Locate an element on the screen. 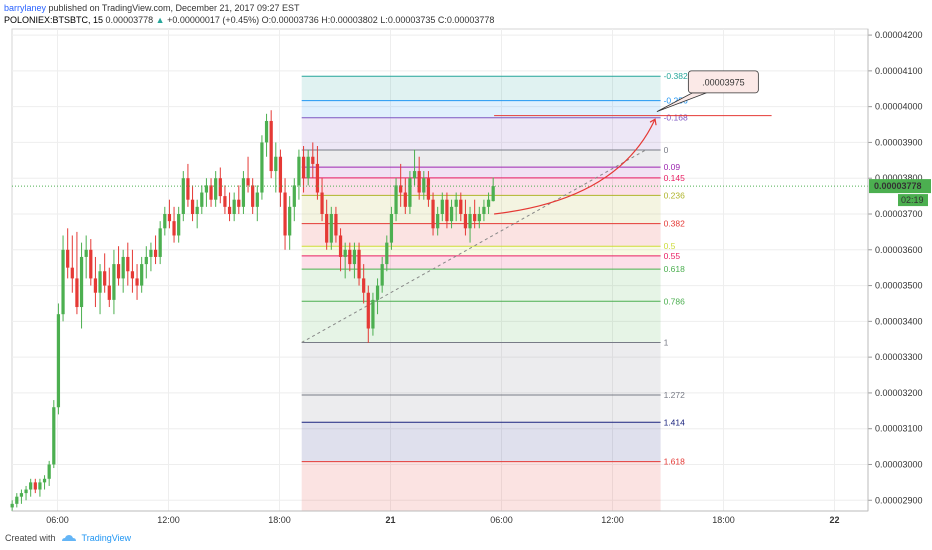 The image size is (932, 550). fib-level-label: -0.168 is located at coordinates (676, 118).